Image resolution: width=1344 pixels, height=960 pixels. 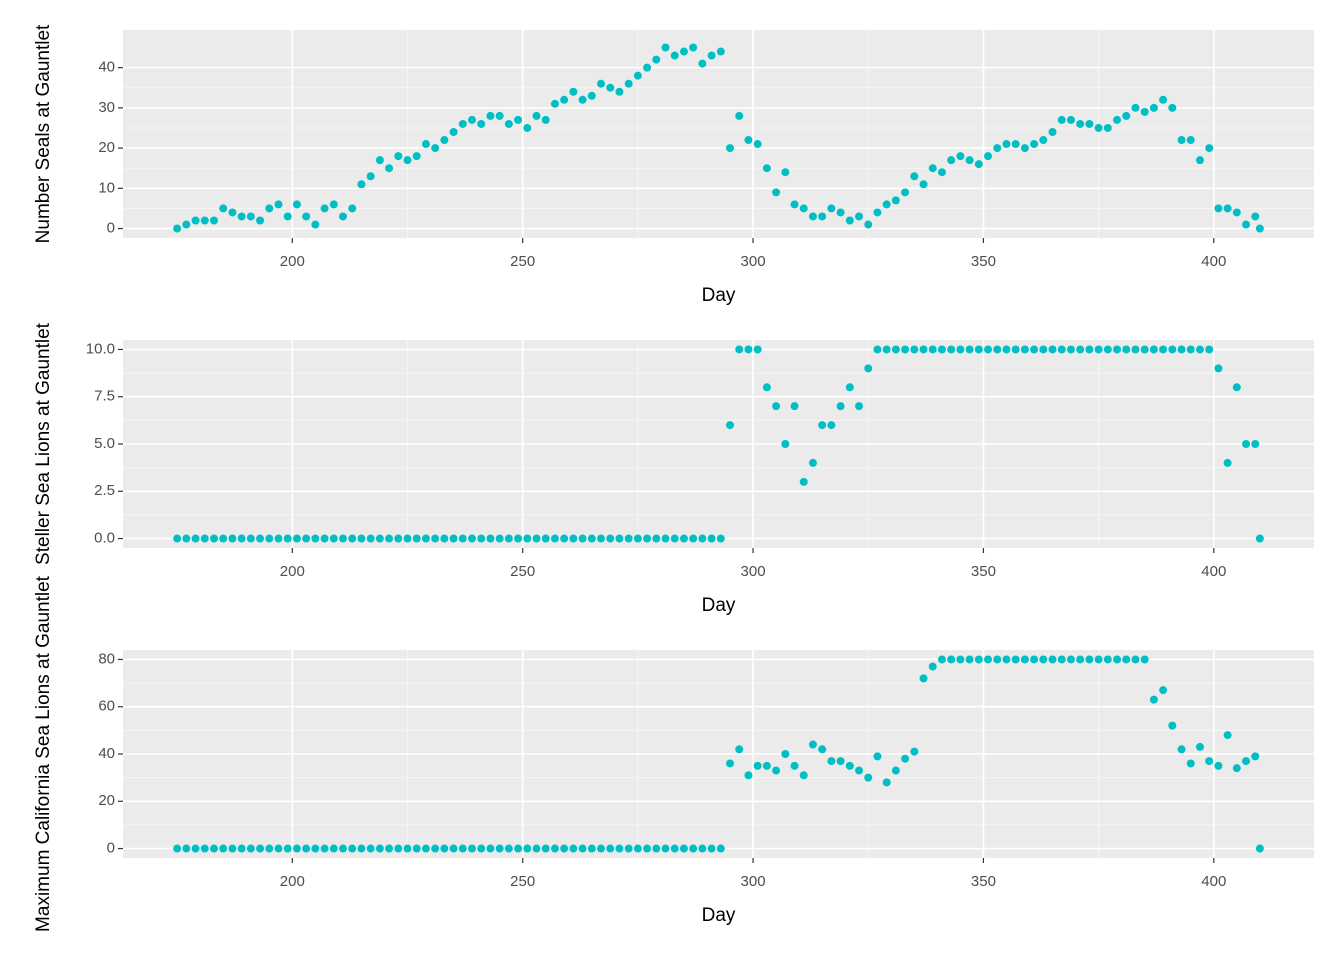 I want to click on x-axis-title: Day, so click(x=719, y=295).